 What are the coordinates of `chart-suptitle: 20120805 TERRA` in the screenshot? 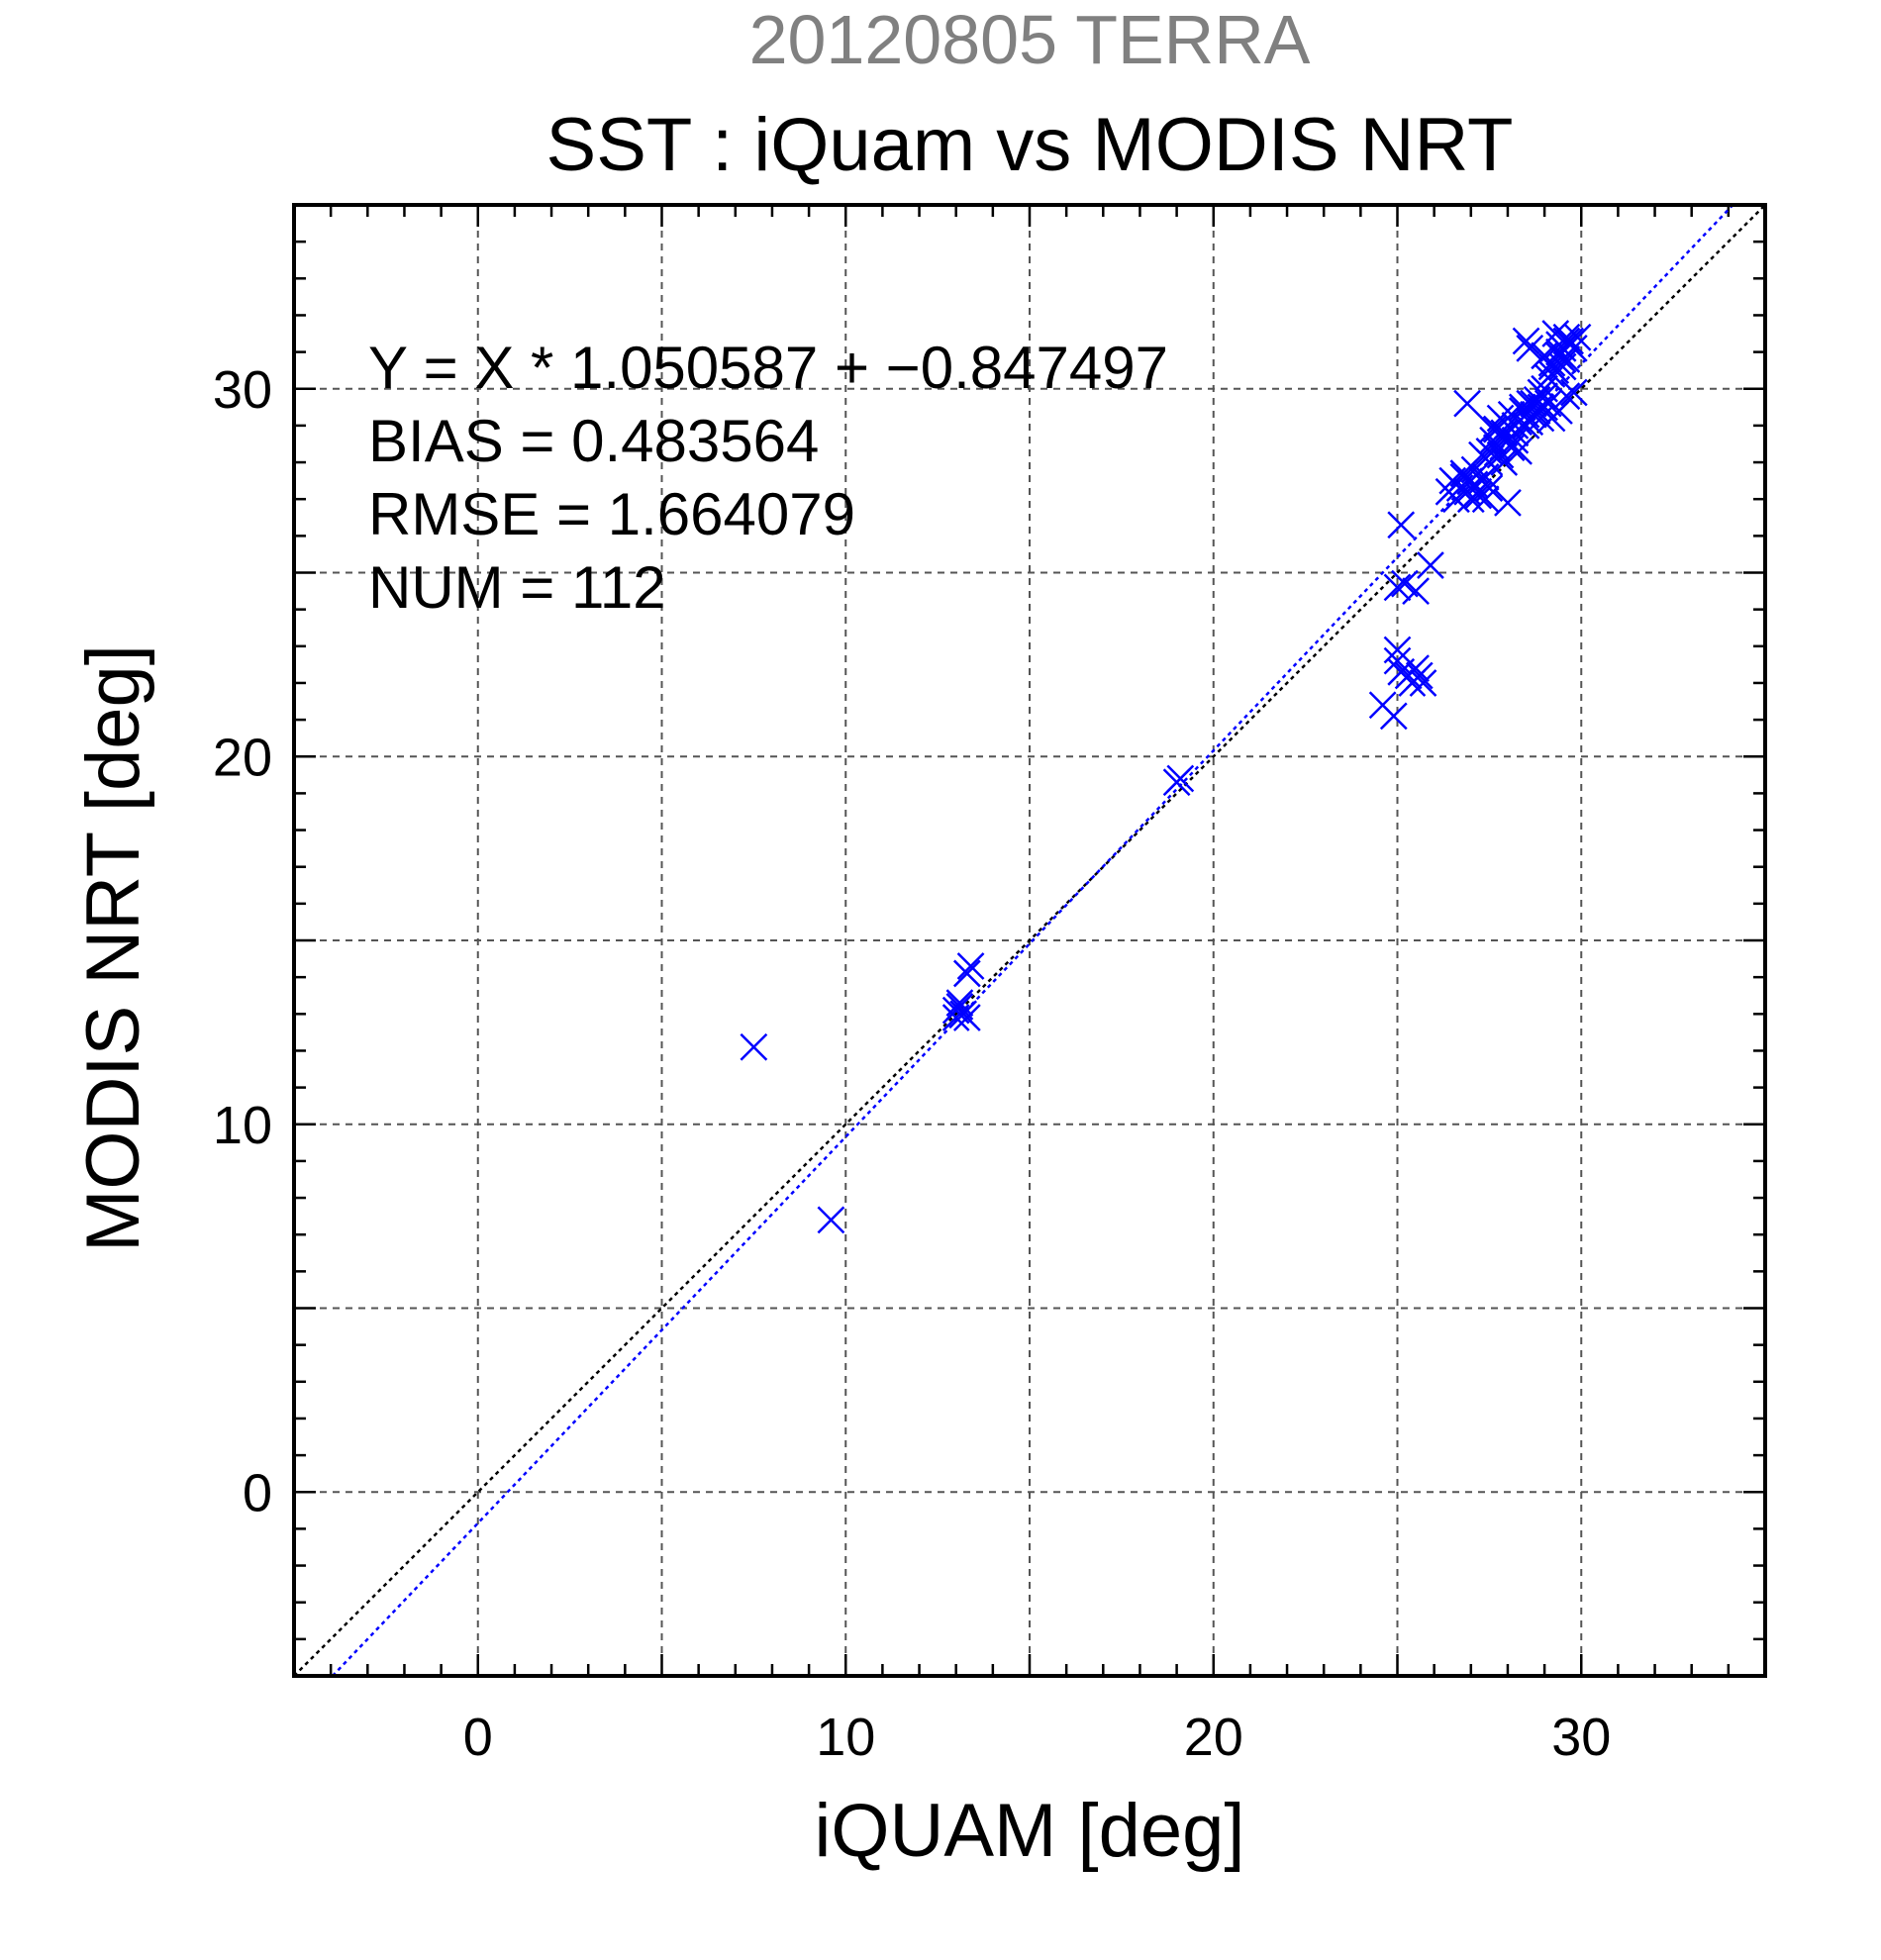 It's located at (1030, 39).